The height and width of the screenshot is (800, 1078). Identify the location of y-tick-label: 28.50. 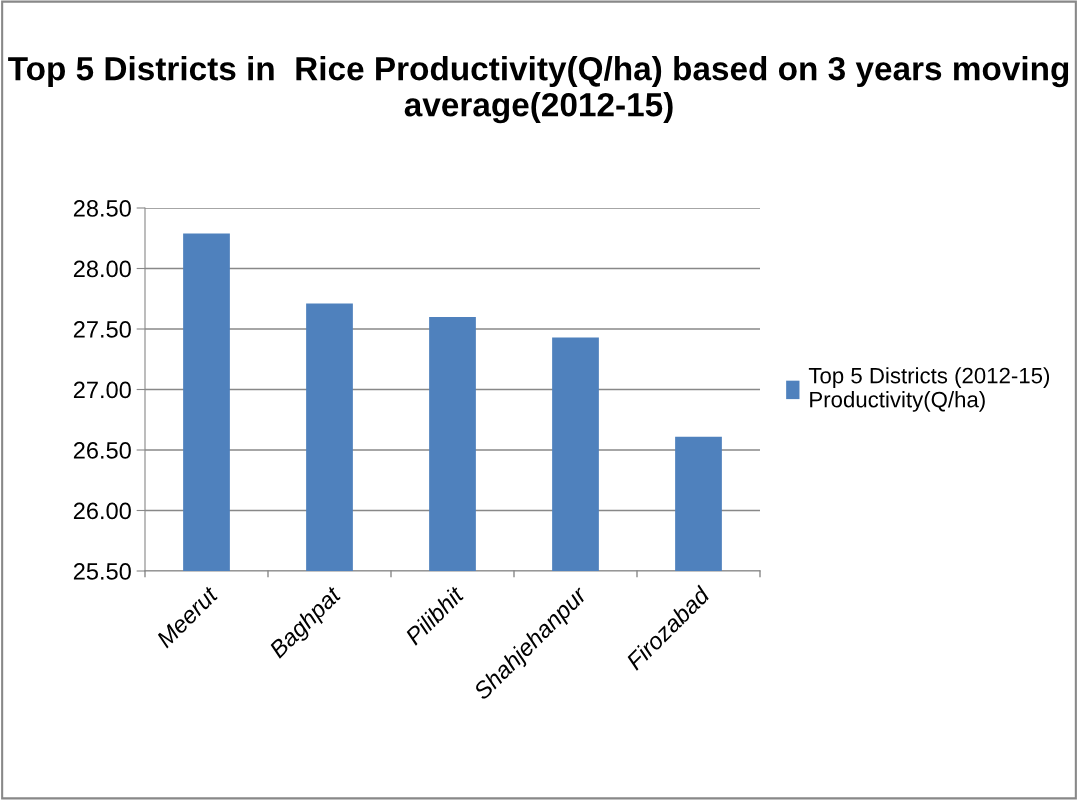
(102, 208).